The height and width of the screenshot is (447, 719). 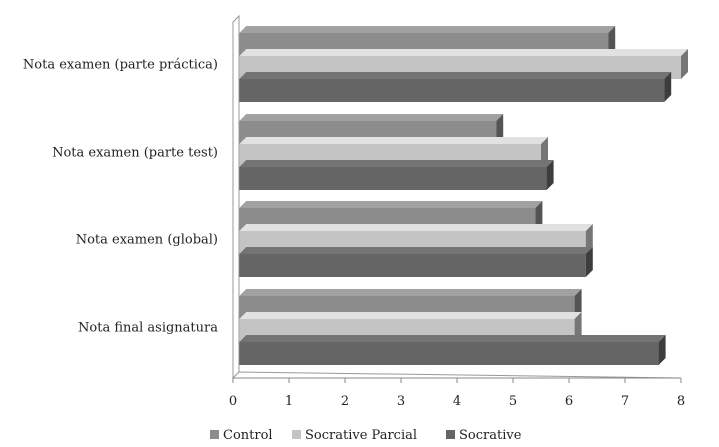 I want to click on x-tick-label: 0, so click(x=233, y=401).